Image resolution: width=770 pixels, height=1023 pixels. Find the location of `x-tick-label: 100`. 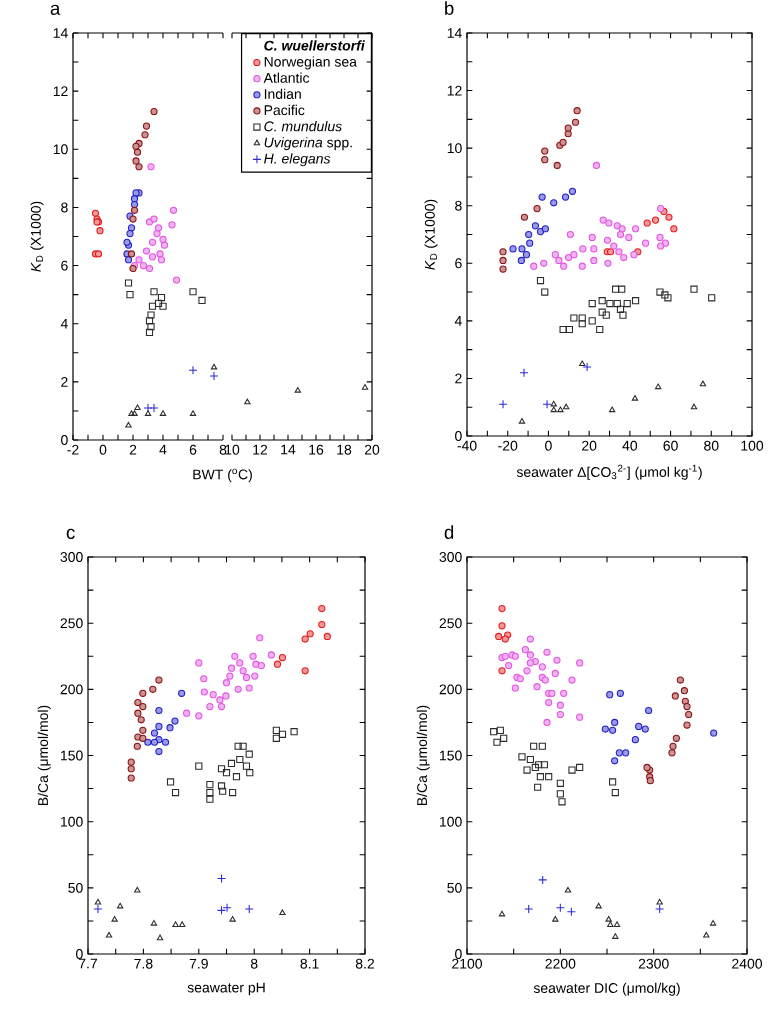

x-tick-label: 100 is located at coordinates (752, 445).